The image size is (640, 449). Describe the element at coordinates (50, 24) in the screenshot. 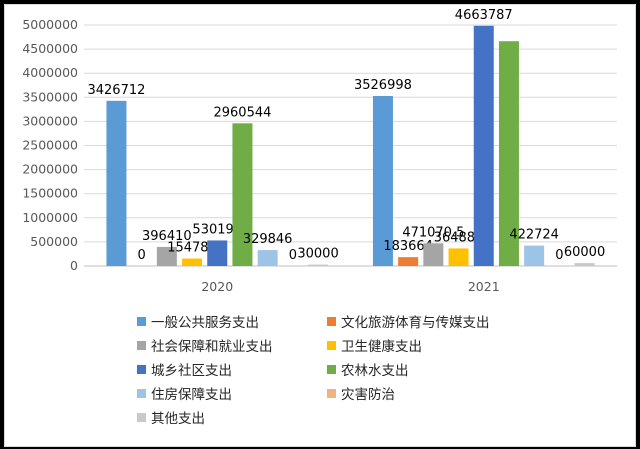

I see `y-tick-label: 5000000` at that location.